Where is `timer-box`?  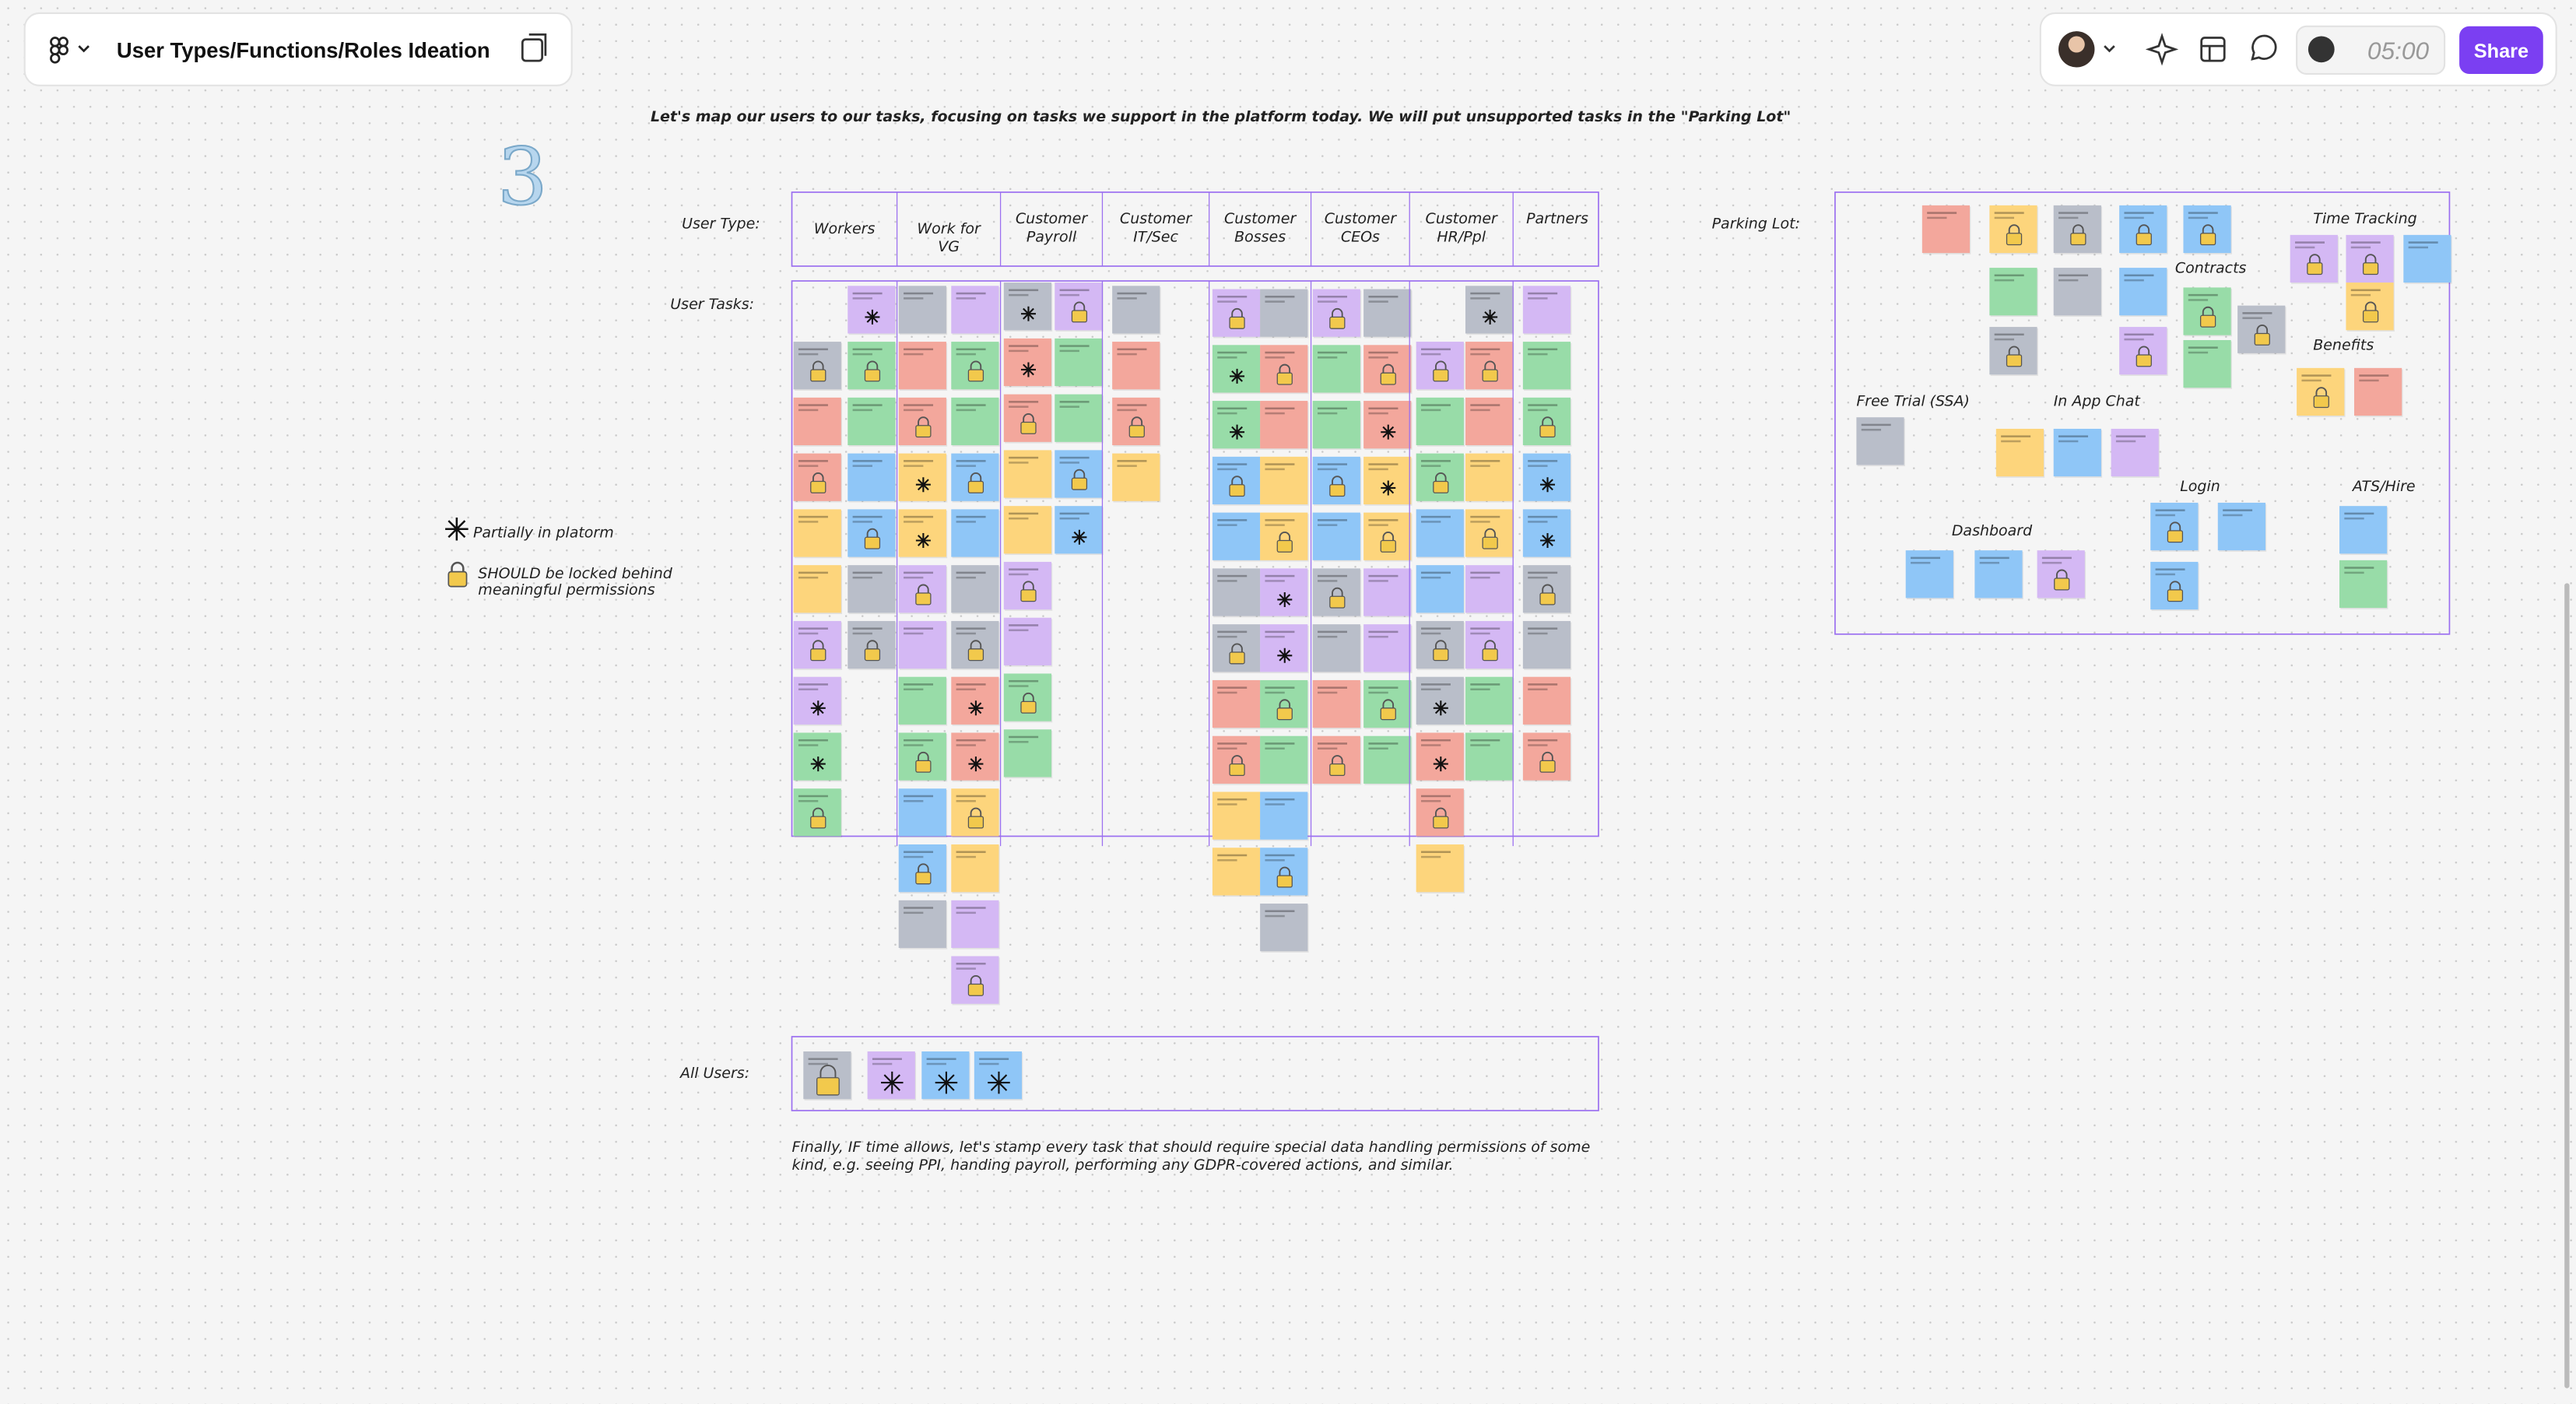 timer-box is located at coordinates (2371, 50).